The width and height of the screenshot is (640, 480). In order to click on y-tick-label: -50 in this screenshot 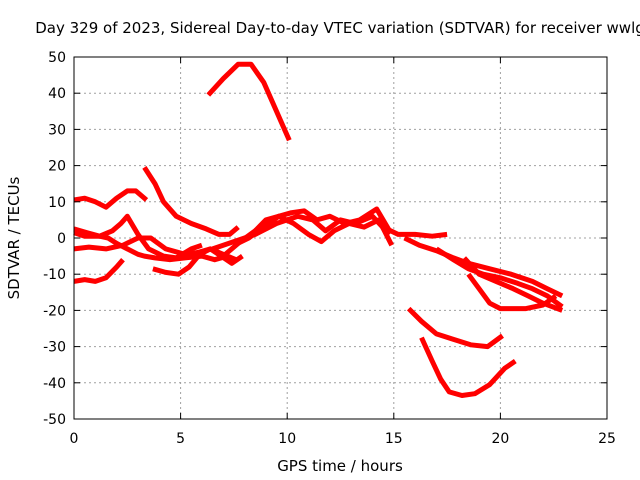, I will do `click(54, 420)`.